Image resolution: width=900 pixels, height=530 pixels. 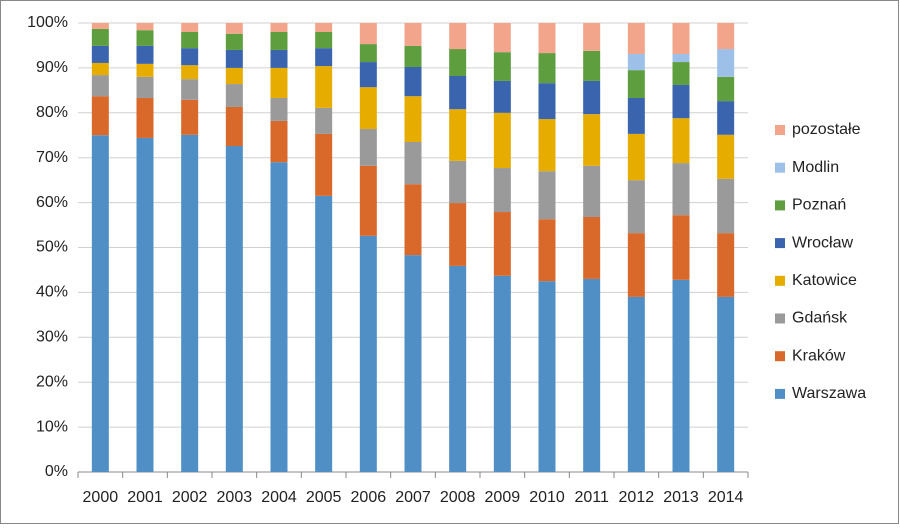 What do you see at coordinates (829, 393) in the screenshot?
I see `legend-label: Warszawa` at bounding box center [829, 393].